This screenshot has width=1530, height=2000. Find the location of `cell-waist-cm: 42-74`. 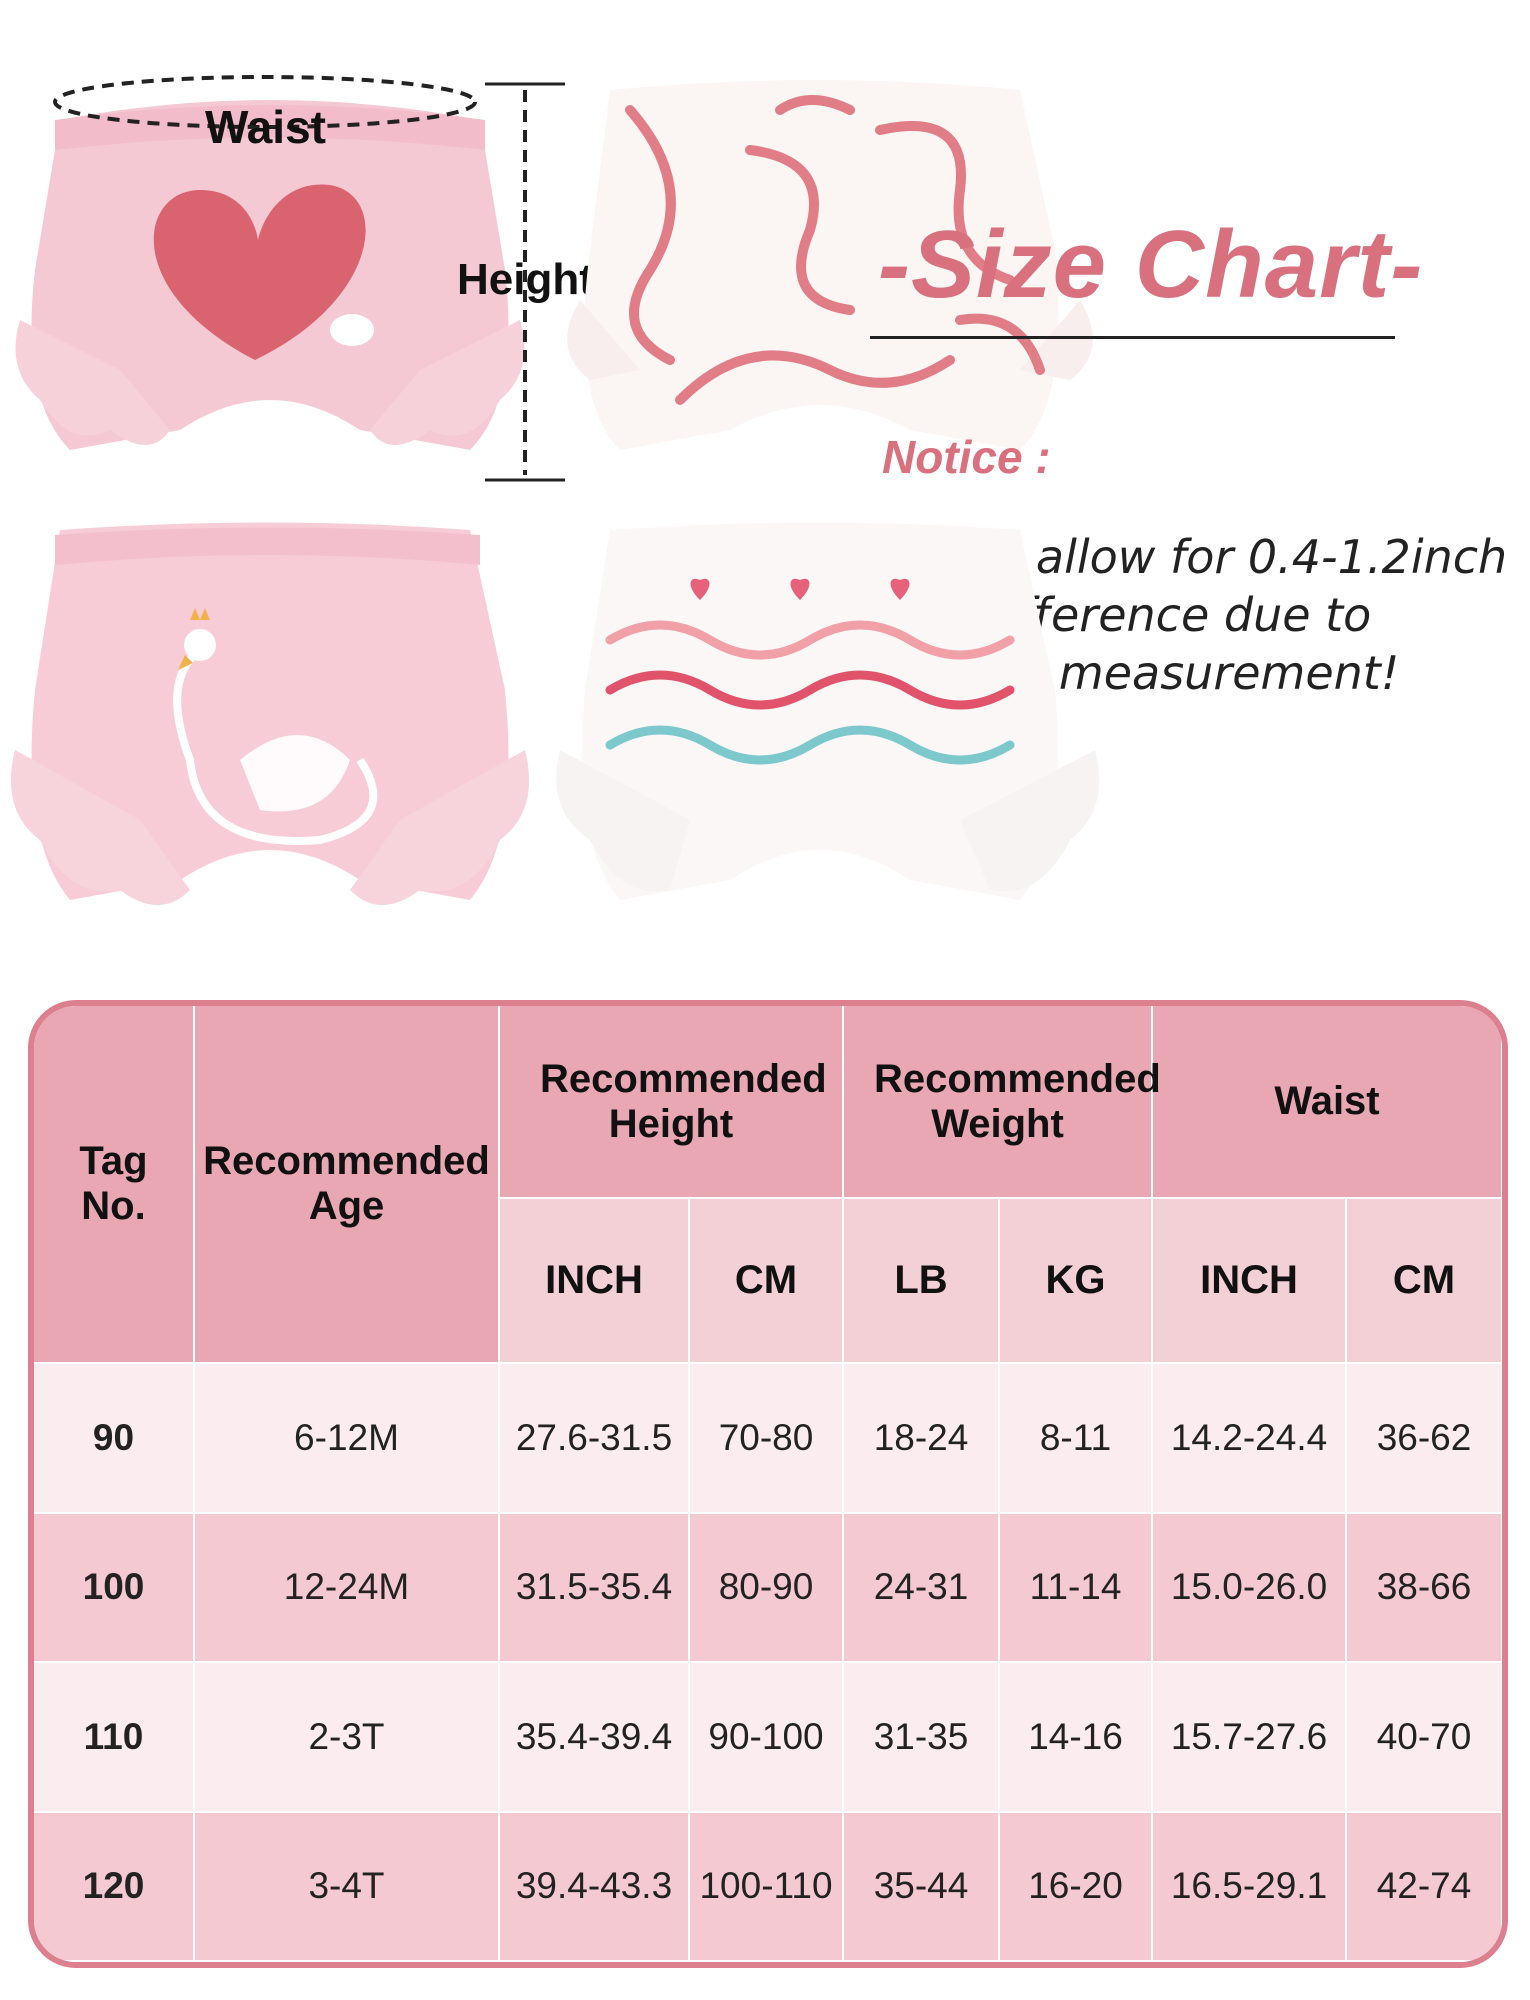

cell-waist-cm: 42-74 is located at coordinates (1424, 1886).